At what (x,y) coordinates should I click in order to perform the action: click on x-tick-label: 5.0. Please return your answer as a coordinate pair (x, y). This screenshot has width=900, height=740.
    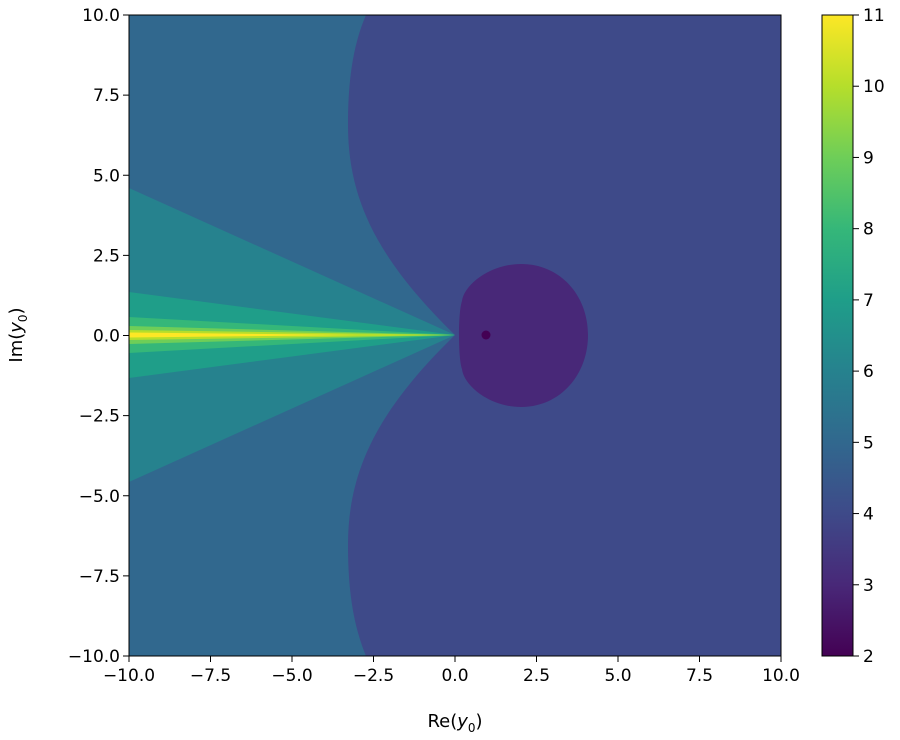
    Looking at the image, I should click on (617, 676).